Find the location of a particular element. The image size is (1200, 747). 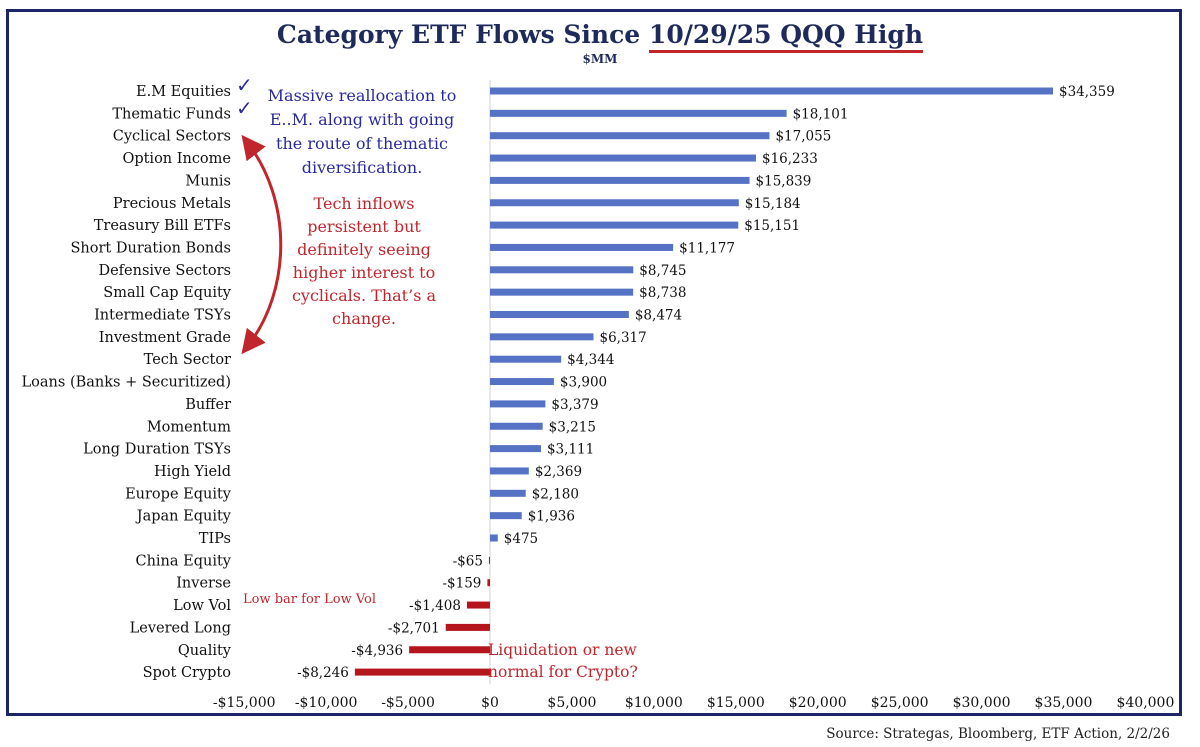

data-label: $6,317 is located at coordinates (623, 338).